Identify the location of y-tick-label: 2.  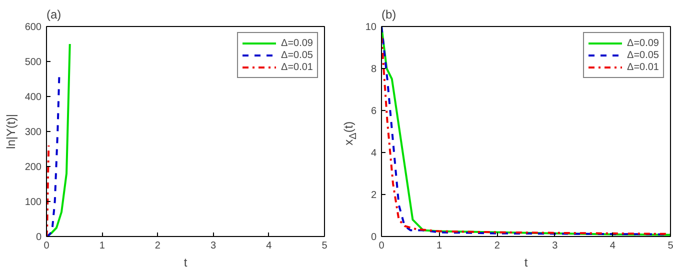
(373, 195).